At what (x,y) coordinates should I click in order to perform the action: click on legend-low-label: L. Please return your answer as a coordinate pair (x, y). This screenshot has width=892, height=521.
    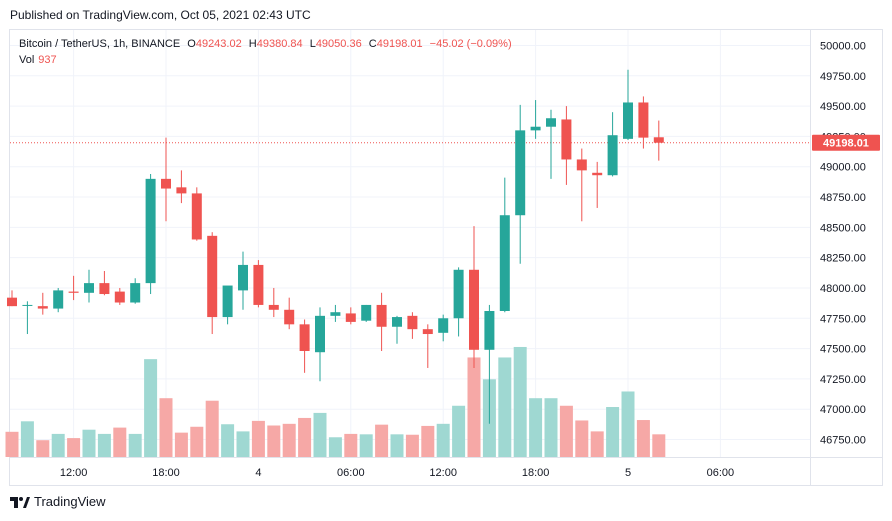
    Looking at the image, I should click on (312, 44).